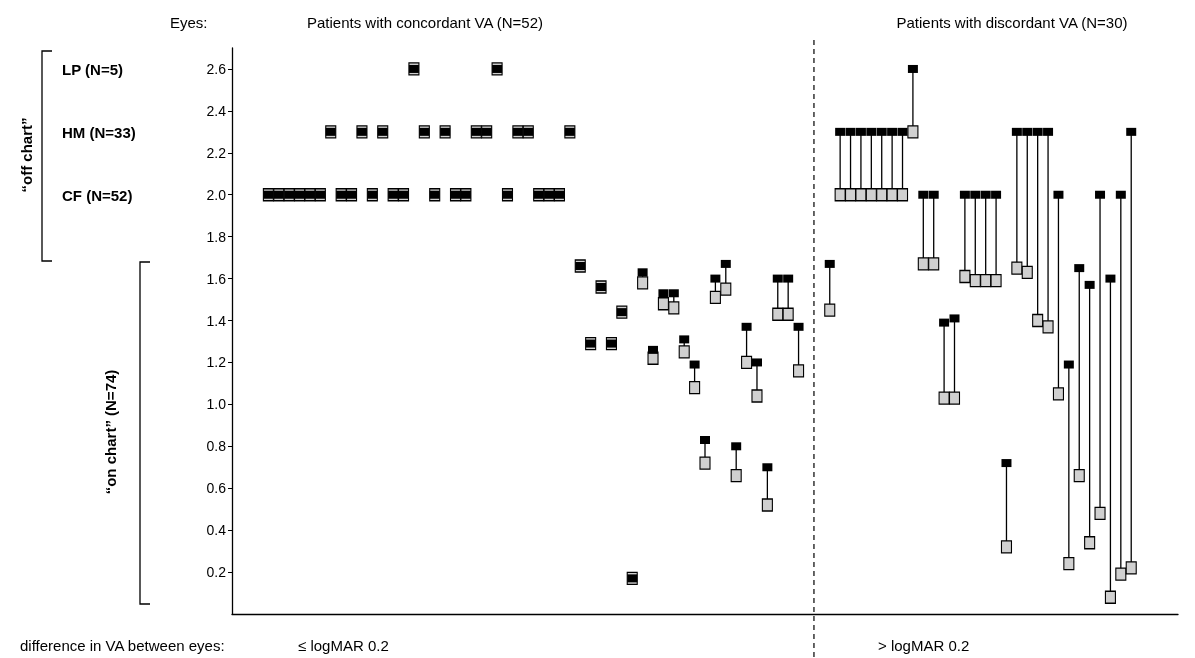 Image resolution: width=1195 pixels, height=658 pixels. I want to click on y-tick-label: 0.8, so click(216, 446).